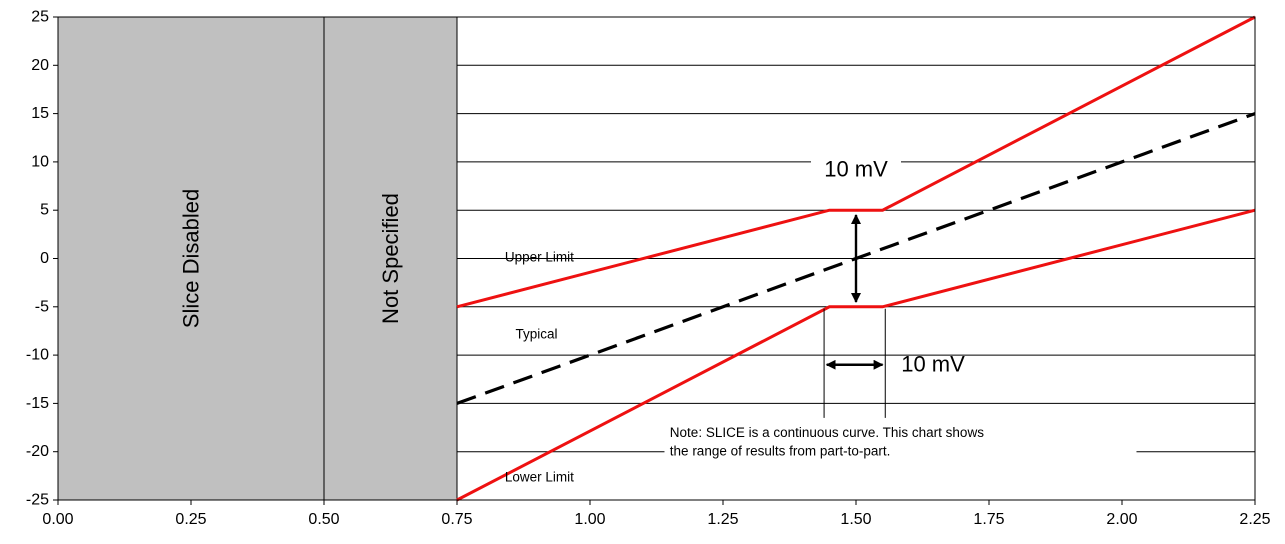  Describe the element at coordinates (1121, 519) in the screenshot. I see `x-tick-label: 2.00` at that location.